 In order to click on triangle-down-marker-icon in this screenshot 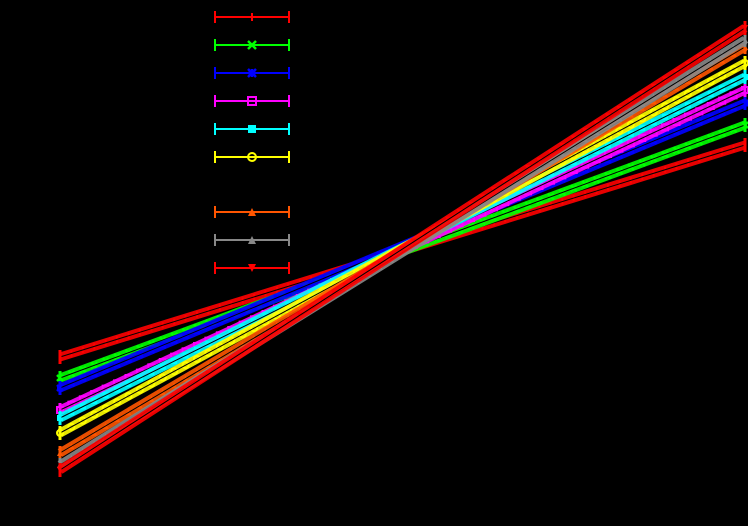, I will do `click(252, 268)`.